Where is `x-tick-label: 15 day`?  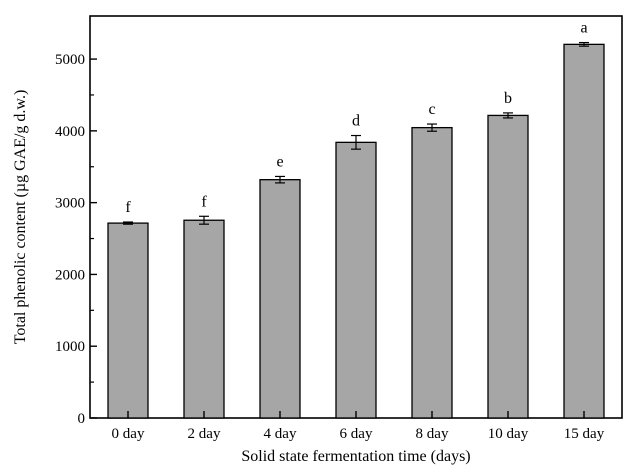 x-tick-label: 15 day is located at coordinates (584, 434).